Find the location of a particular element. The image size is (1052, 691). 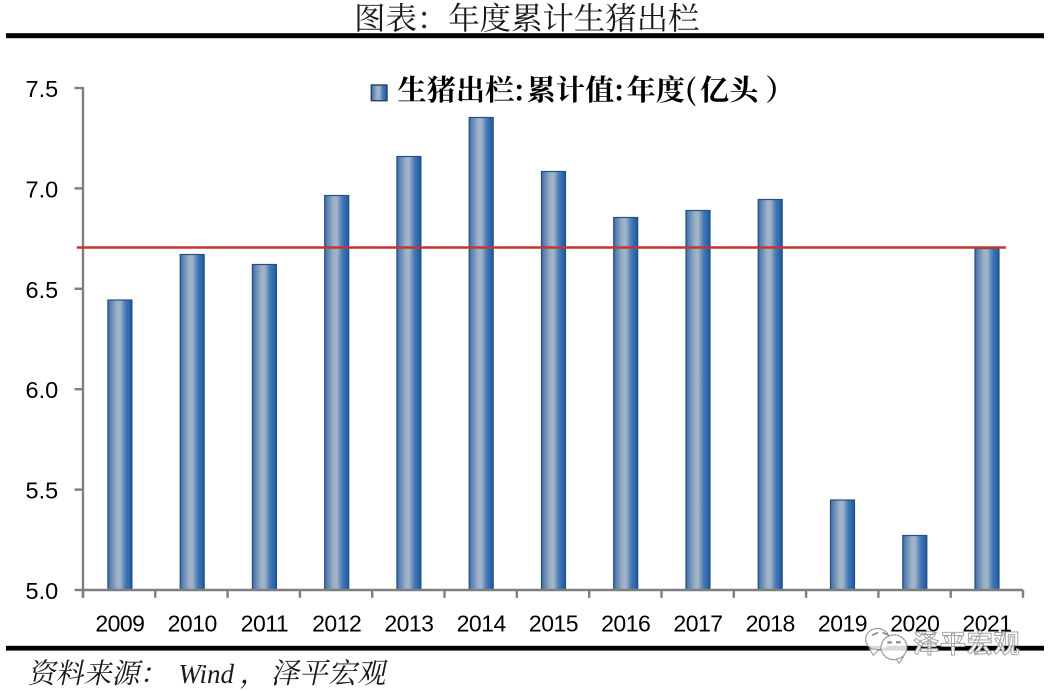

svg-text: 2011 is located at coordinates (264, 624).